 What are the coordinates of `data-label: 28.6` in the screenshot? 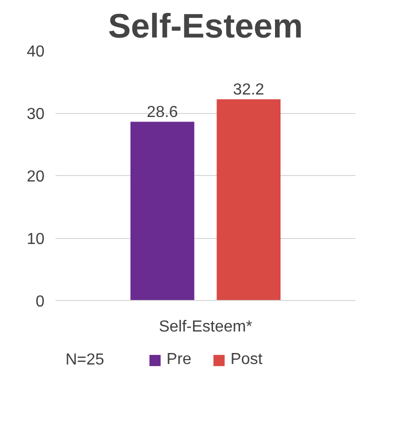 It's located at (162, 112).